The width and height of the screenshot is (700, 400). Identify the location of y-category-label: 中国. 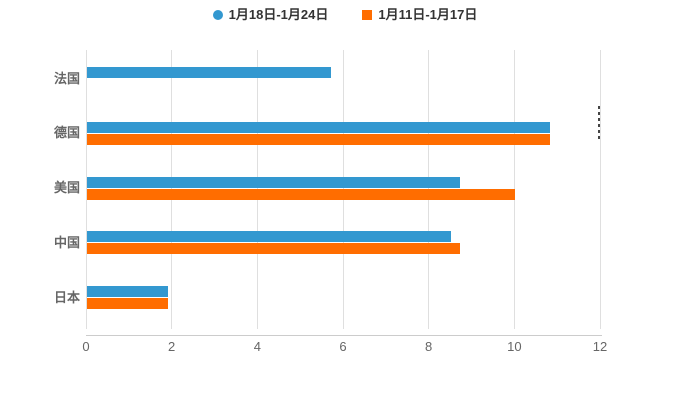
(66, 242).